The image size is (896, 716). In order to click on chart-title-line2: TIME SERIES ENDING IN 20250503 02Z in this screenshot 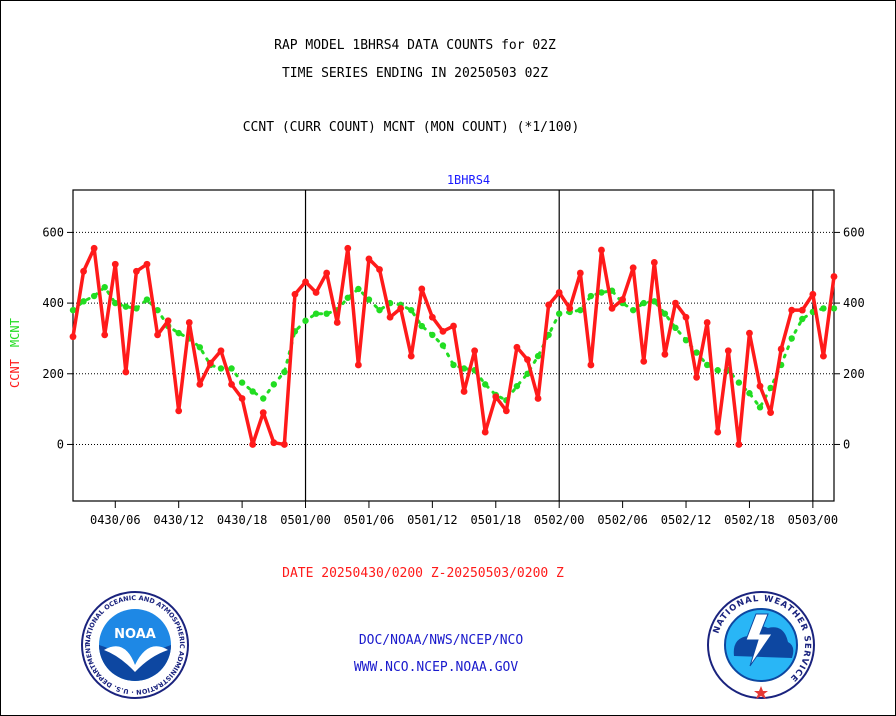, I will do `click(415, 73)`.